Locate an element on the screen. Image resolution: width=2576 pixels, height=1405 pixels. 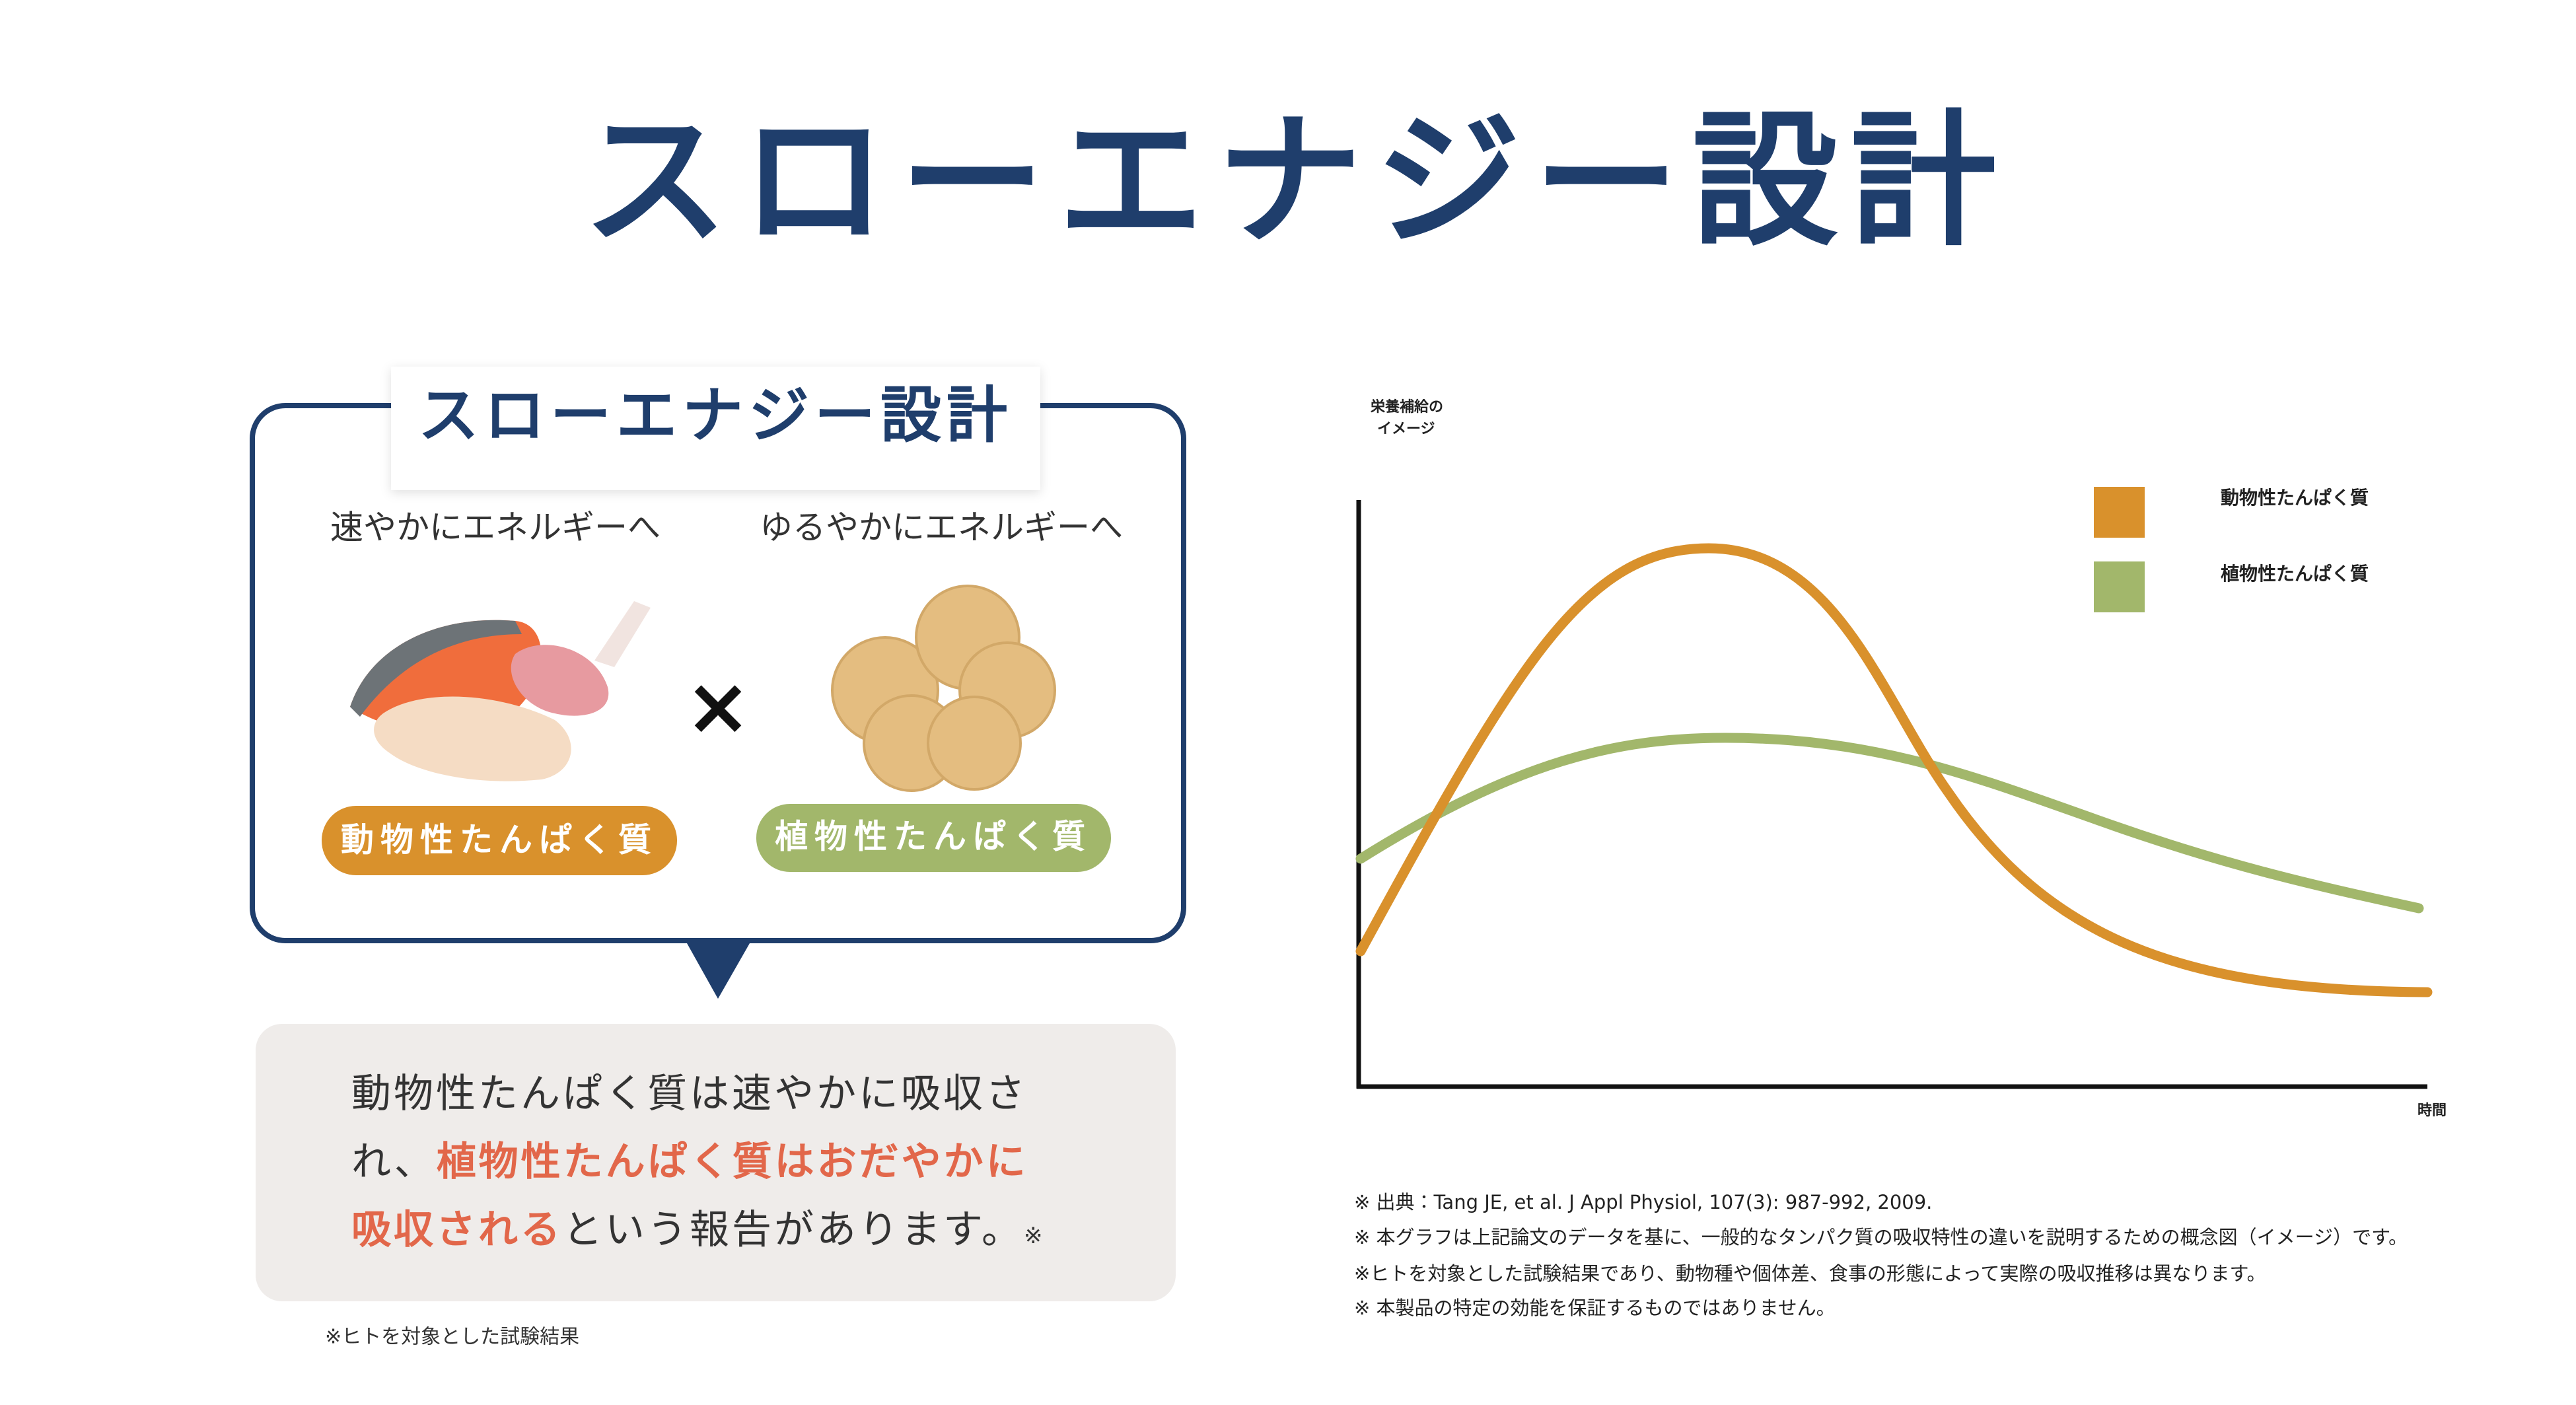
summary-line: れ、植物性たんぱく質はおだやかに is located at coordinates (699, 1162).